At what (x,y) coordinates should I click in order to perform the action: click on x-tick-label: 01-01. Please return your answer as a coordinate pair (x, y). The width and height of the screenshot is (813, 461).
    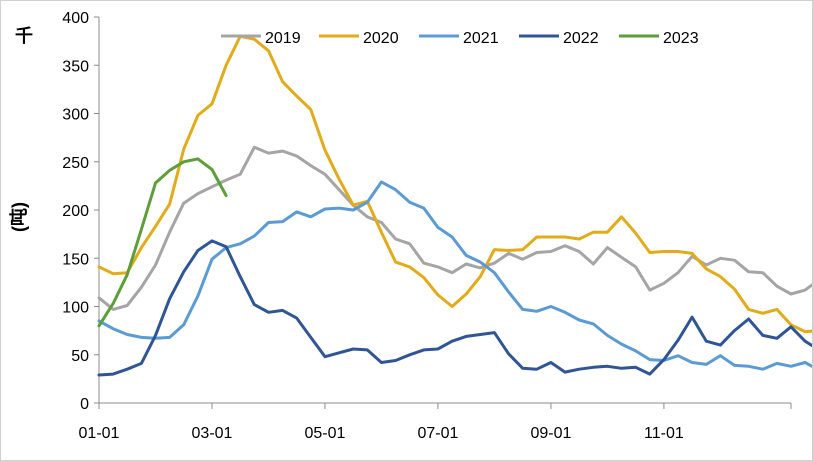
    Looking at the image, I should click on (99, 433).